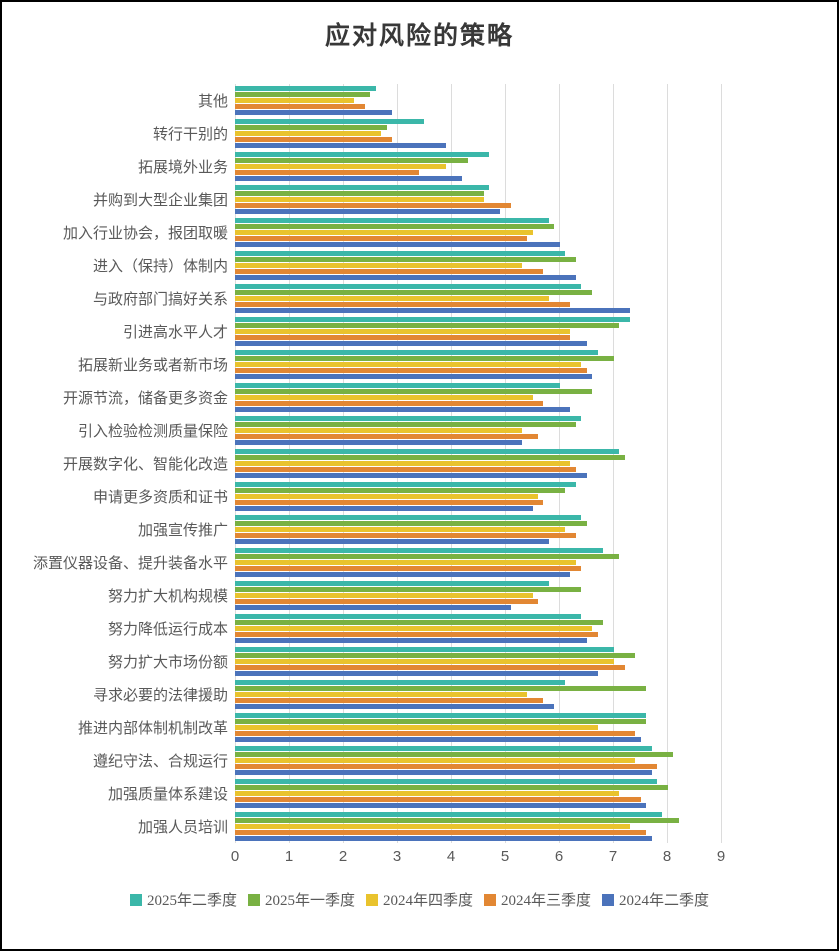 This screenshot has width=839, height=951. I want to click on category-label: 拓展新业务或者新市场, so click(152, 366).